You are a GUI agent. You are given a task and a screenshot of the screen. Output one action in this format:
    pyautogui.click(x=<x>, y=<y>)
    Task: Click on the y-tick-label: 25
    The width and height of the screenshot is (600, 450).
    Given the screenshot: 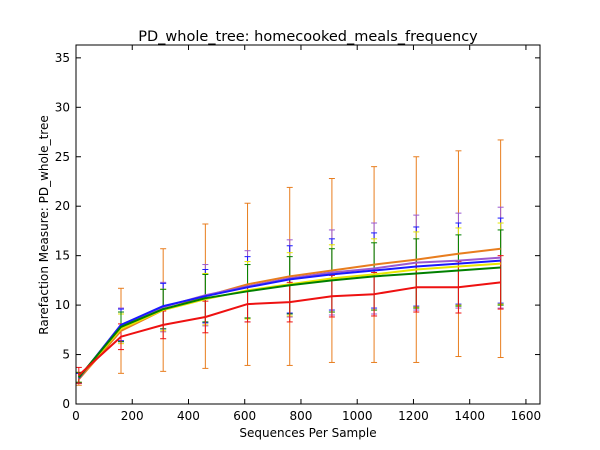 What is the action you would take?
    pyautogui.click(x=62, y=157)
    